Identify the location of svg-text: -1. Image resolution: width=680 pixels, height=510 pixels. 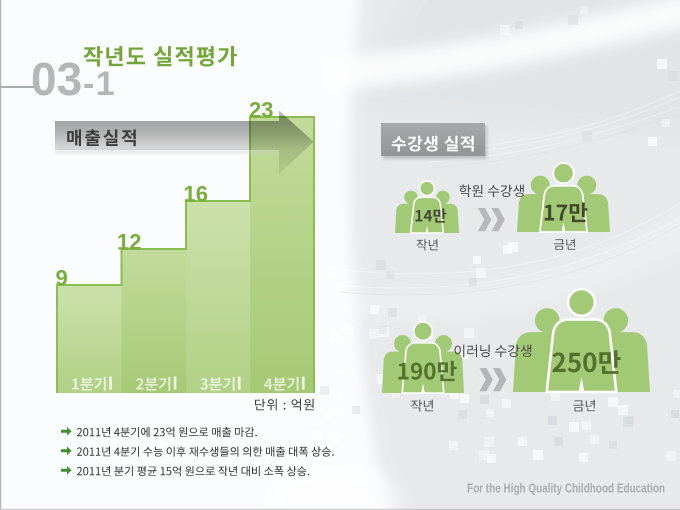
(99, 84).